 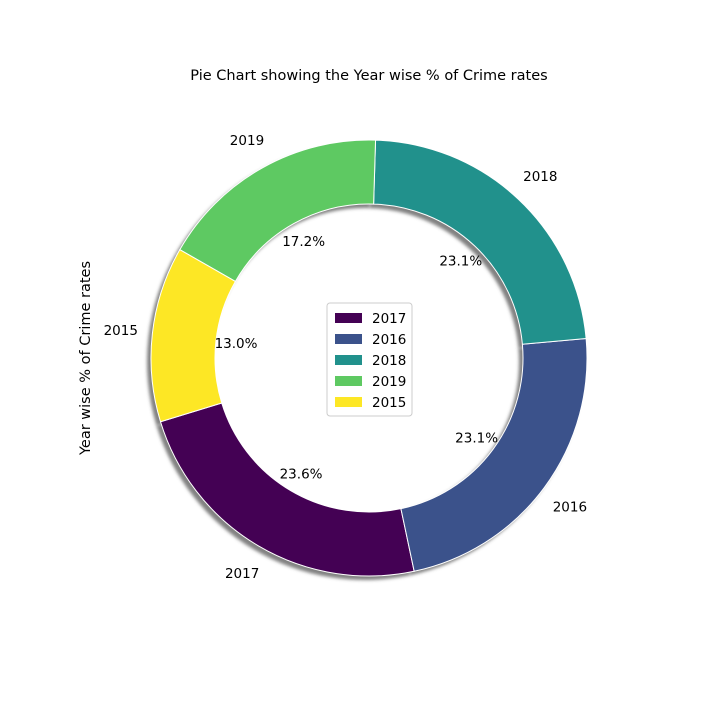 What do you see at coordinates (278, 211) in the screenshot?
I see `slice-2019` at bounding box center [278, 211].